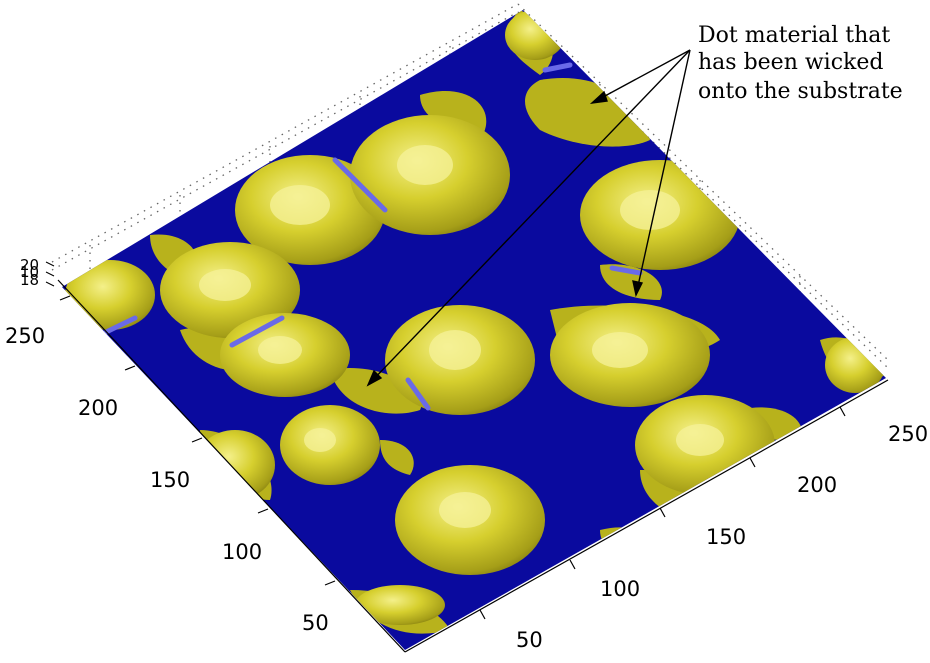 Image resolution: width=930 pixels, height=663 pixels. Describe the element at coordinates (29, 265) in the screenshot. I see `z-tick-label: 20` at that location.